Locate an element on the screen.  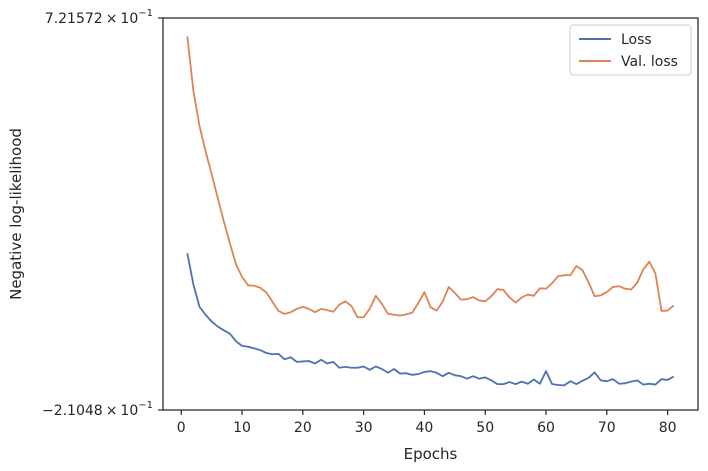
y-tick-top-exponent: −1 is located at coordinates (145, 13).